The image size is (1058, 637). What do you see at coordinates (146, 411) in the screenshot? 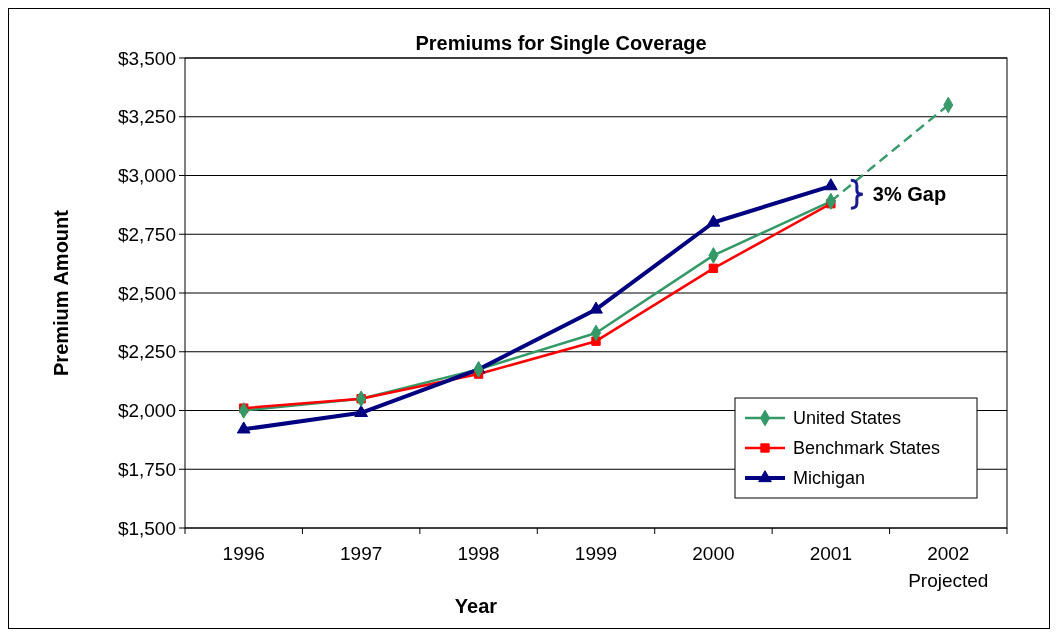
I see `y-tick-label: $2,000` at bounding box center [146, 411].